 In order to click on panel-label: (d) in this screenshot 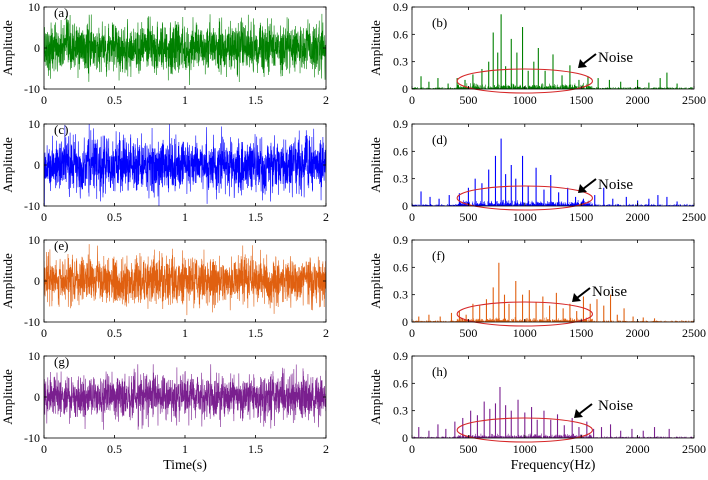, I will do `click(439, 139)`.